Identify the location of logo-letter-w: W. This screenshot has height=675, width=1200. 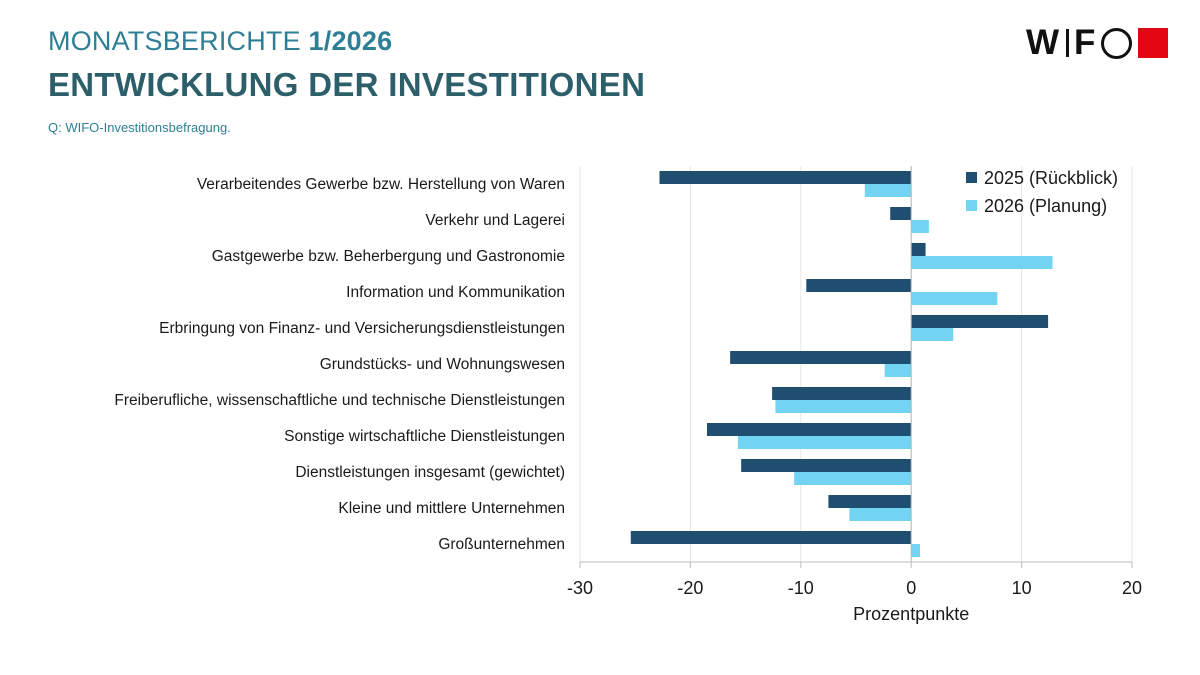
(1044, 42).